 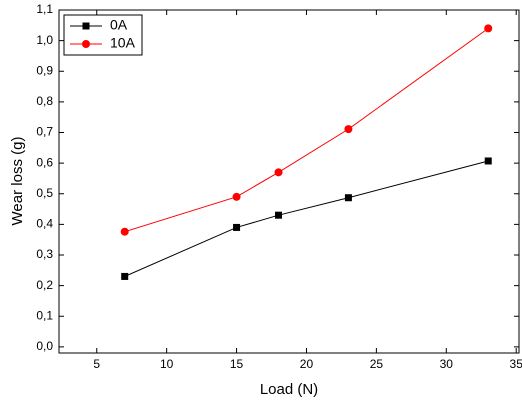 What do you see at coordinates (237, 364) in the screenshot?
I see `x-tick-label: 15` at bounding box center [237, 364].